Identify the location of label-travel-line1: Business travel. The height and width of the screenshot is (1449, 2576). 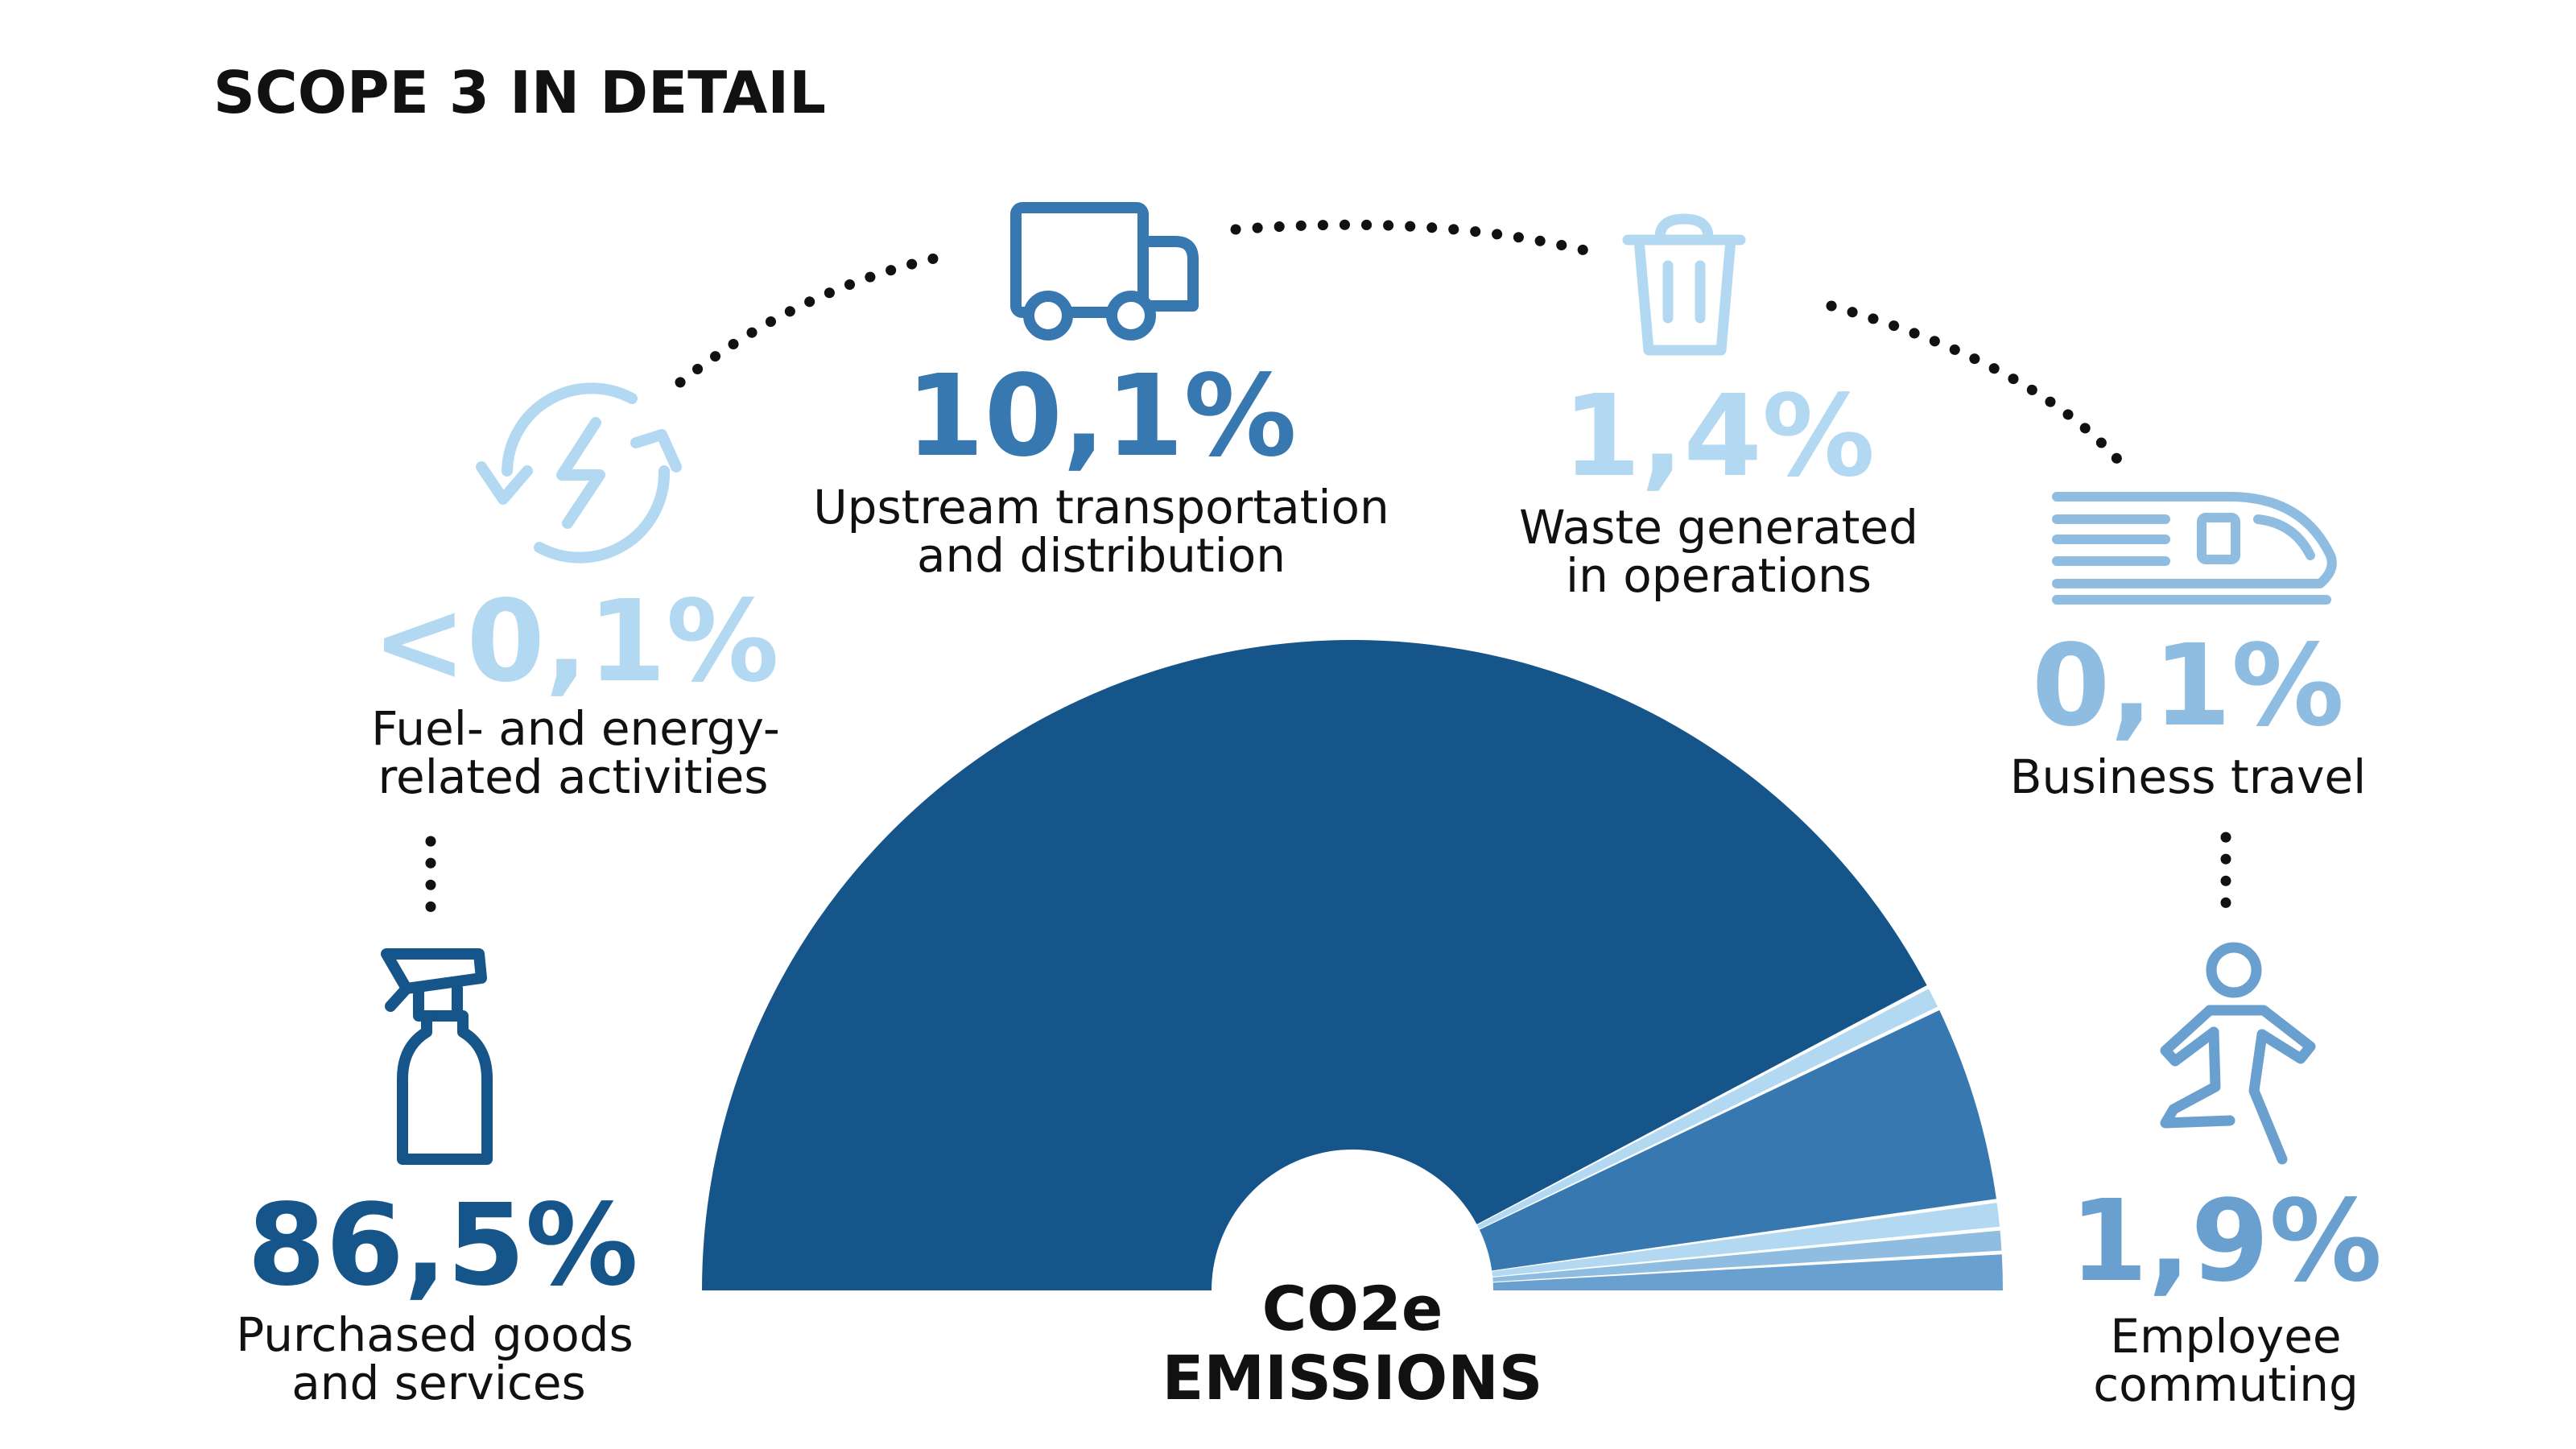
(2188, 776).